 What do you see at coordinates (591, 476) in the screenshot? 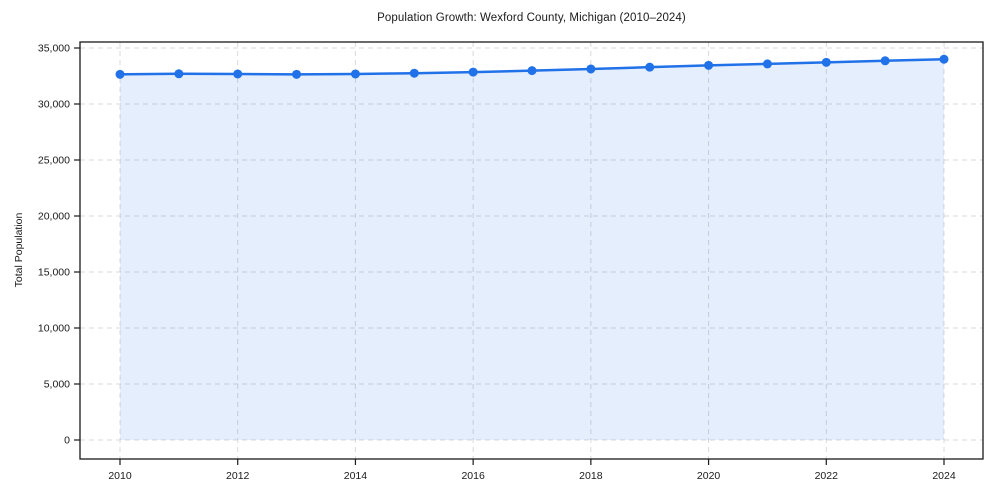
I see `x-tick-label: 2018` at bounding box center [591, 476].